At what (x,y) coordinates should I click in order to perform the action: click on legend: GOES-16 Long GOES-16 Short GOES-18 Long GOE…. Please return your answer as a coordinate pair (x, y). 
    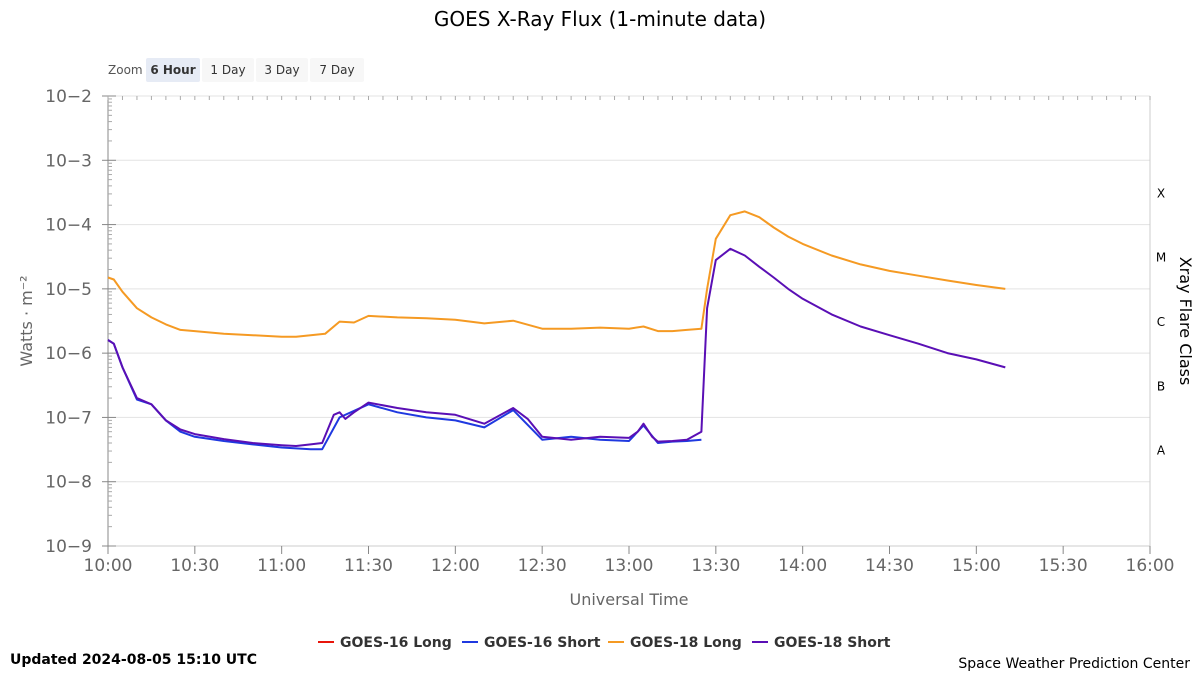
    Looking at the image, I should click on (604, 643).